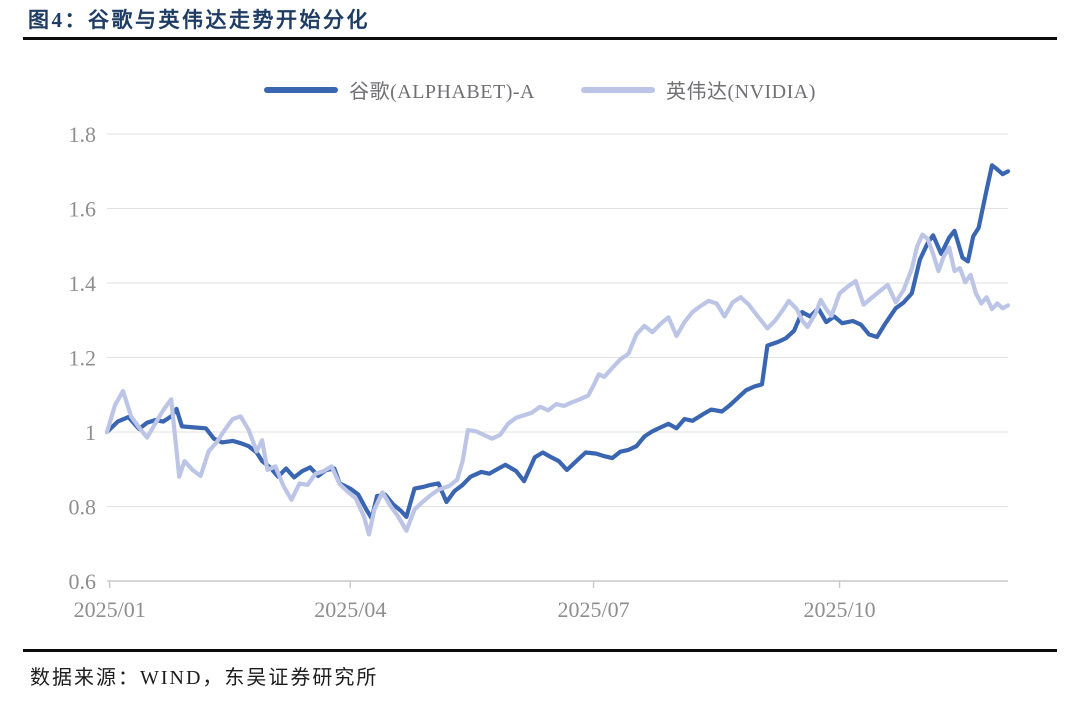  What do you see at coordinates (83, 507) in the screenshot?
I see `y-tick-label: 0.8` at bounding box center [83, 507].